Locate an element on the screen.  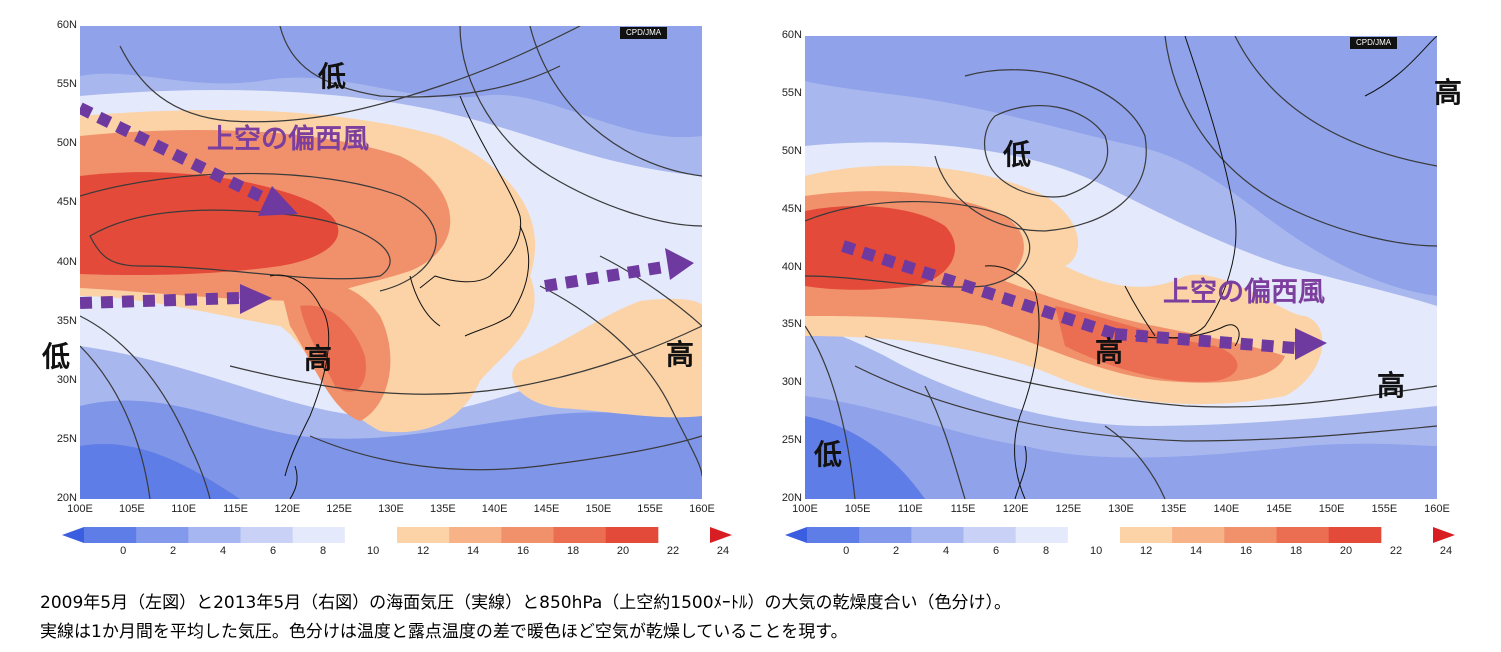
lon-tick-left: 110E is located at coordinates (184, 509).